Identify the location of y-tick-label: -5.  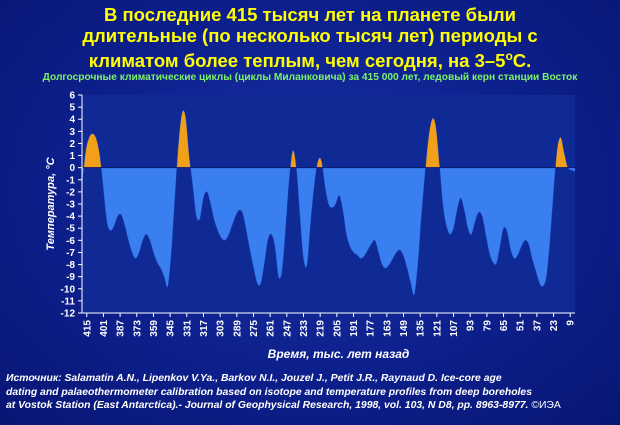
(70, 229).